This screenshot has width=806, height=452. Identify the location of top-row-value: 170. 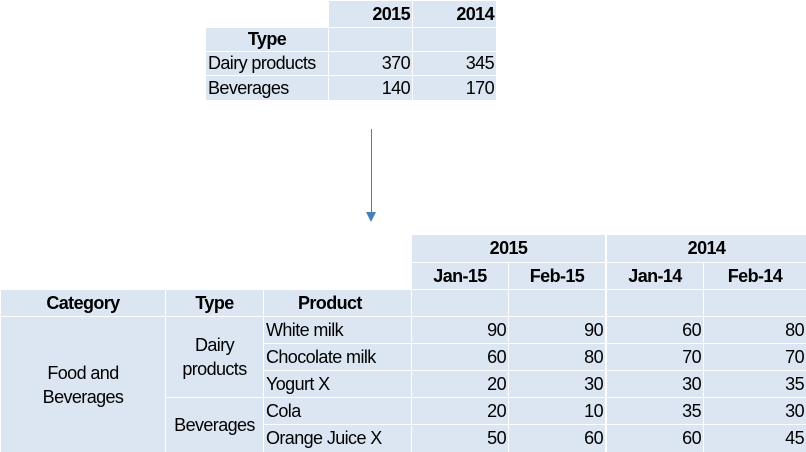
(454, 88).